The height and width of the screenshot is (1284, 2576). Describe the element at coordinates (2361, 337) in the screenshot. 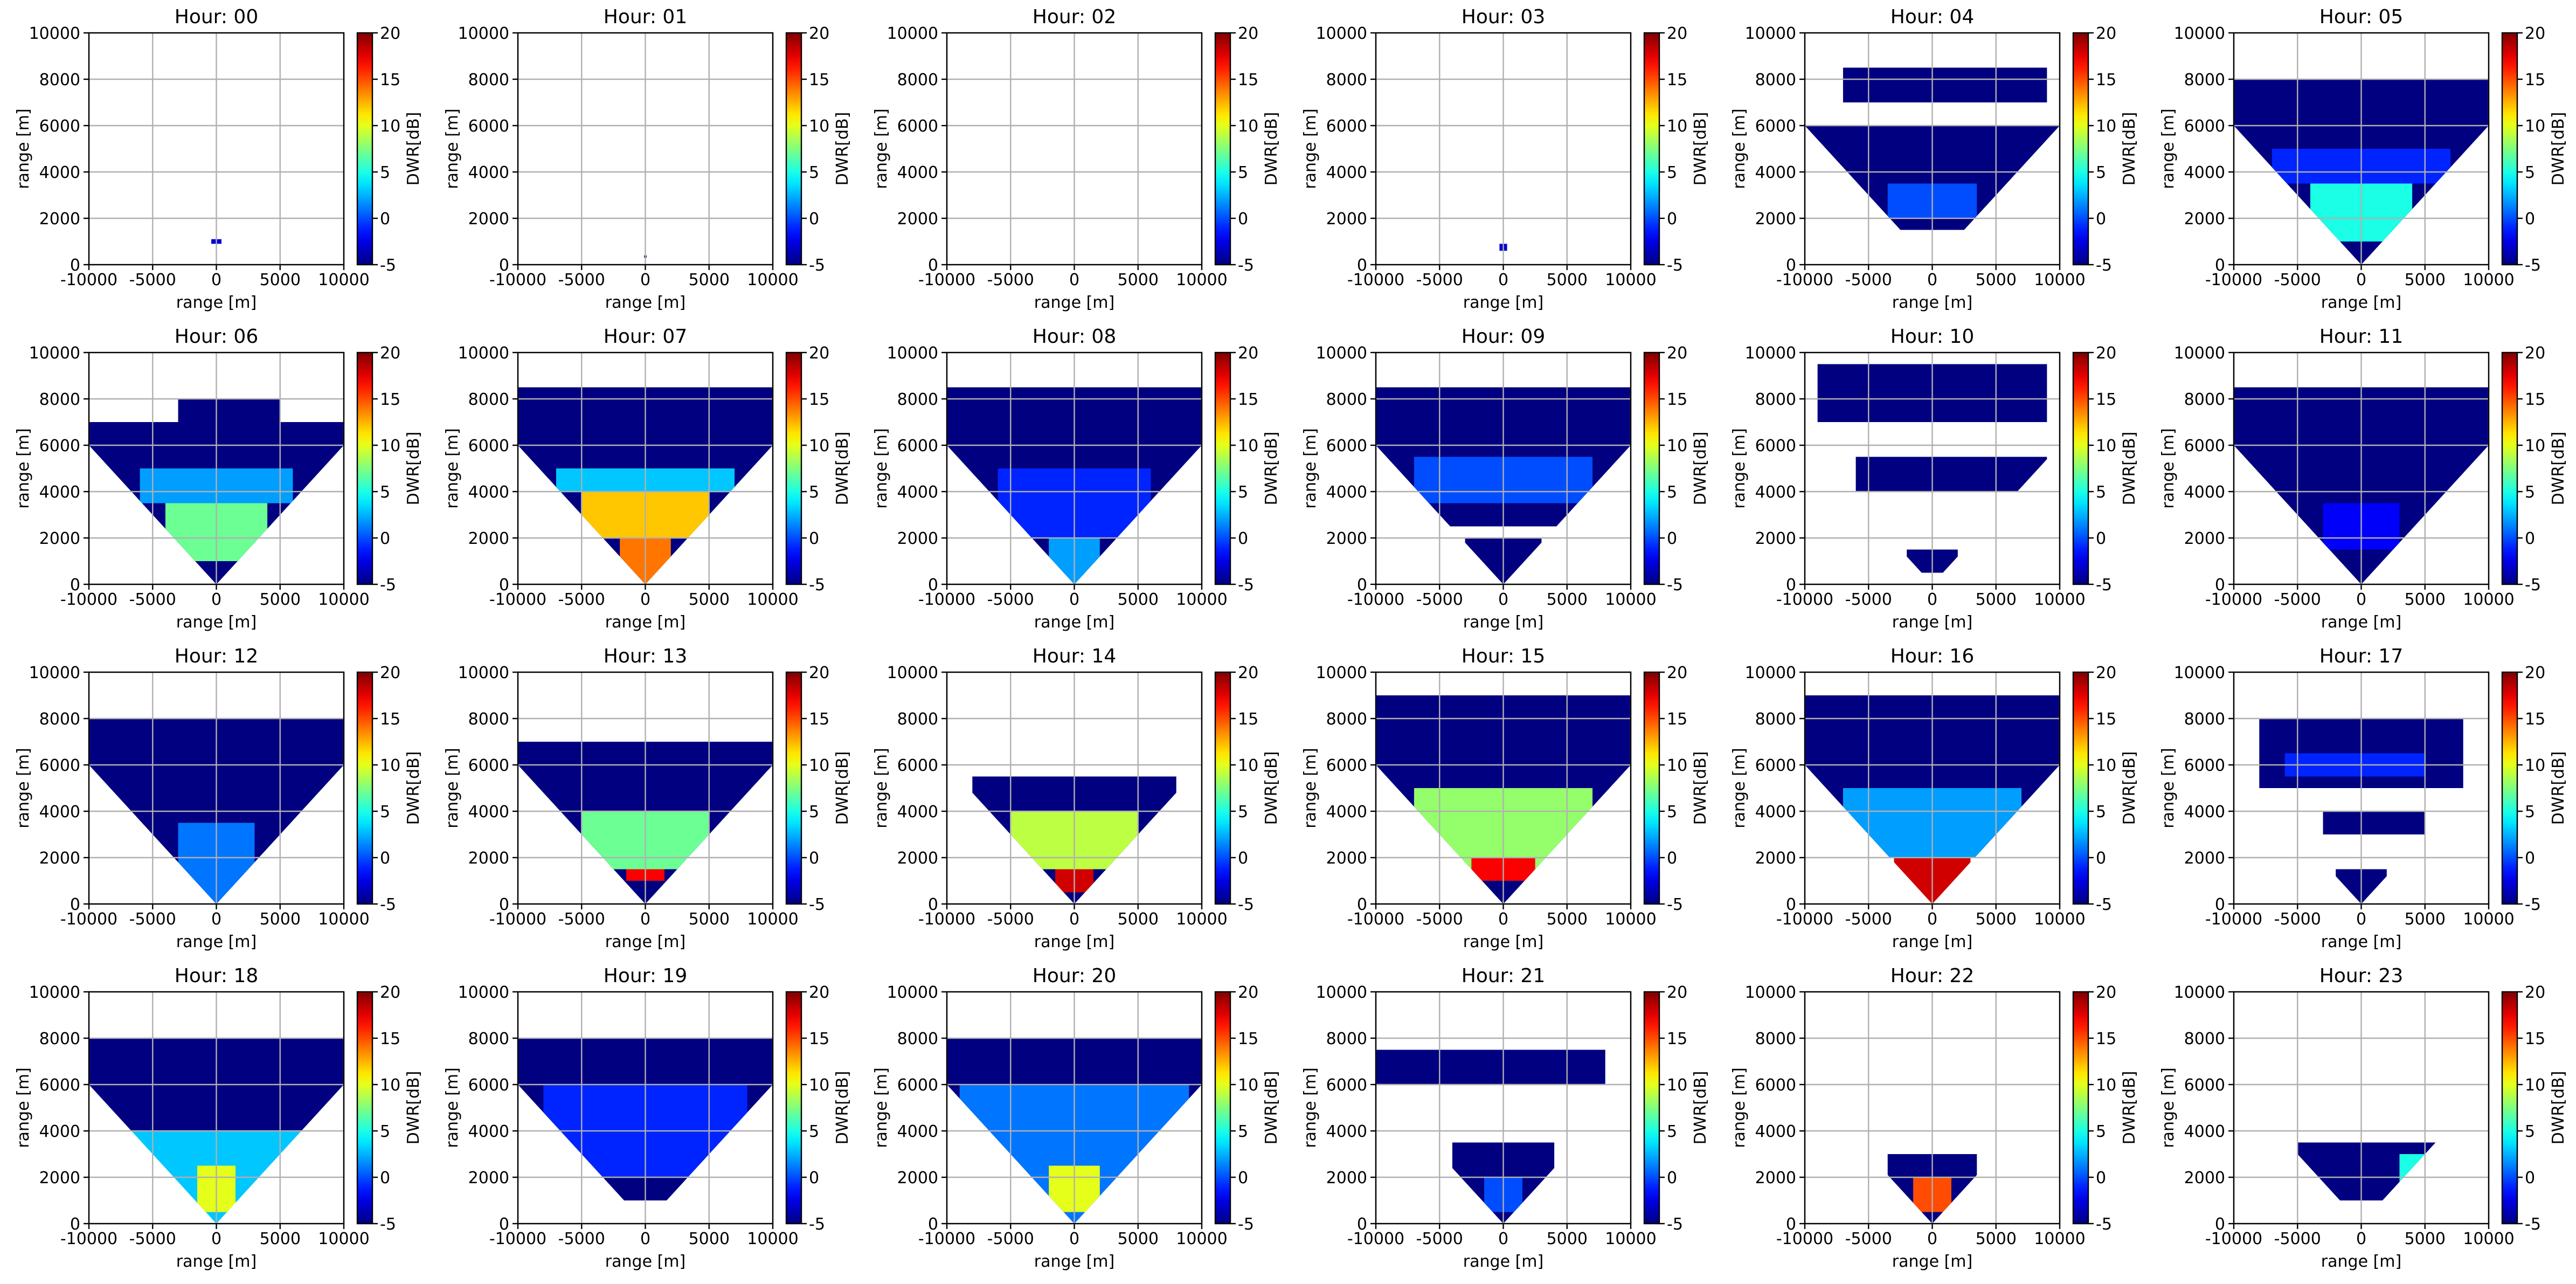

I see `subplot-title: Hour: 11` at that location.